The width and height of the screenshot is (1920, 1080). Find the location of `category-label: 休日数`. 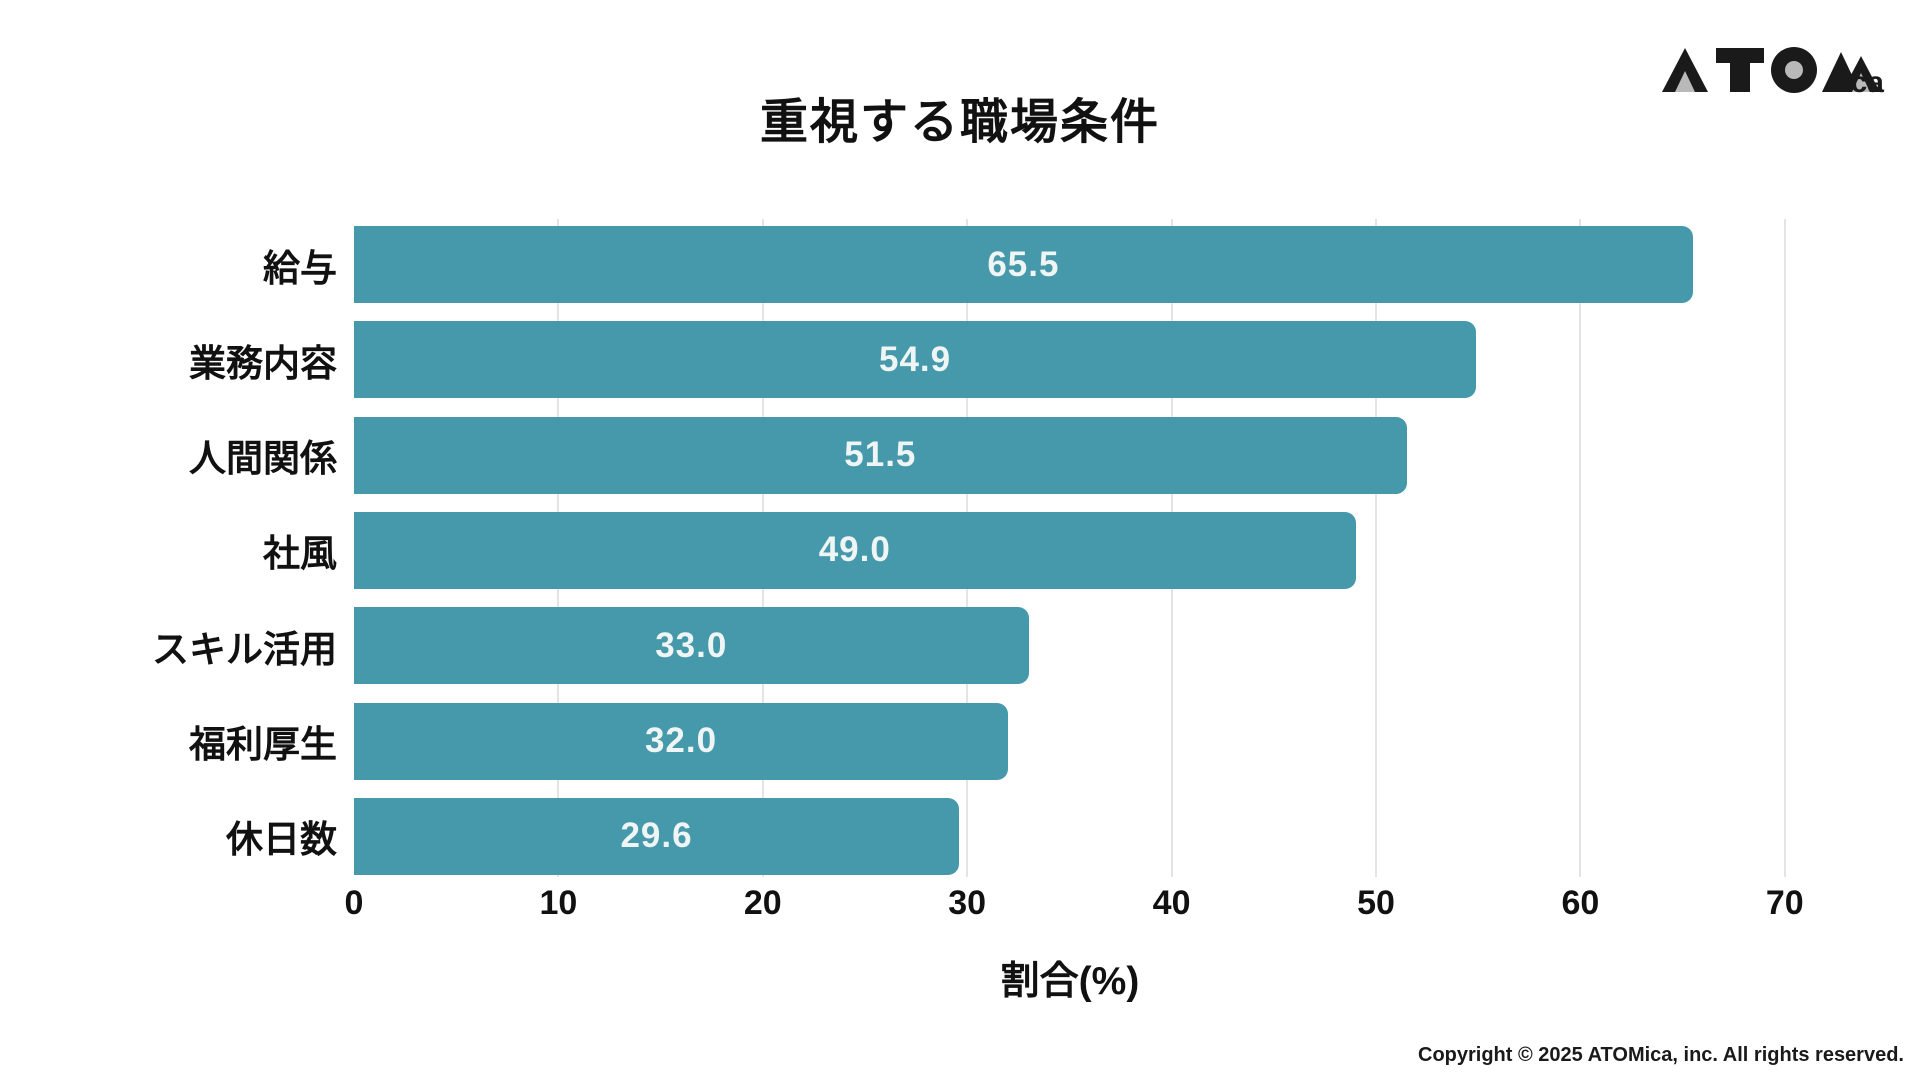

category-label: 休日数 is located at coordinates (281, 840).